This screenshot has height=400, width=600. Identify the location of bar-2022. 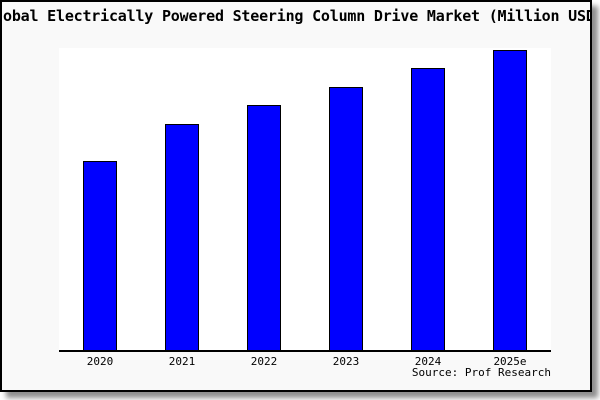
(264, 227).